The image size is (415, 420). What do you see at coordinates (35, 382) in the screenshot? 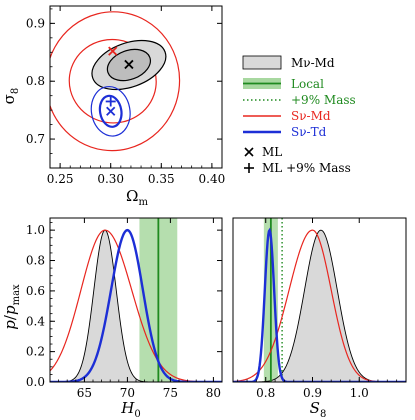
I see `h0-ytick-label: 0.0` at bounding box center [35, 382].